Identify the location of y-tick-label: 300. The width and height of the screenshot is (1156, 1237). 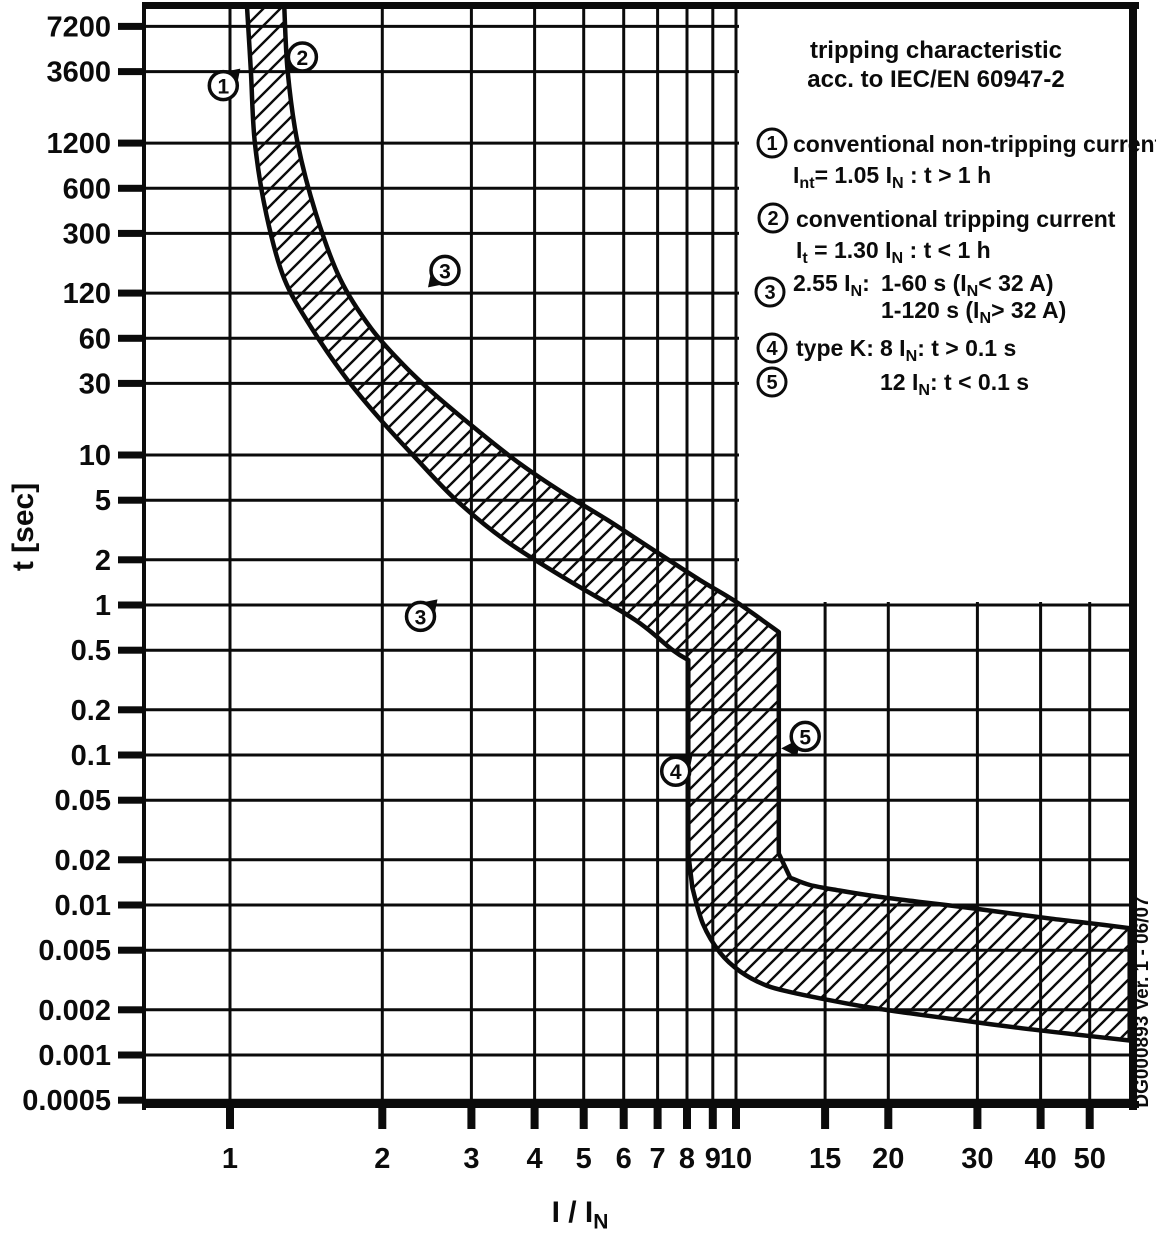
(87, 234).